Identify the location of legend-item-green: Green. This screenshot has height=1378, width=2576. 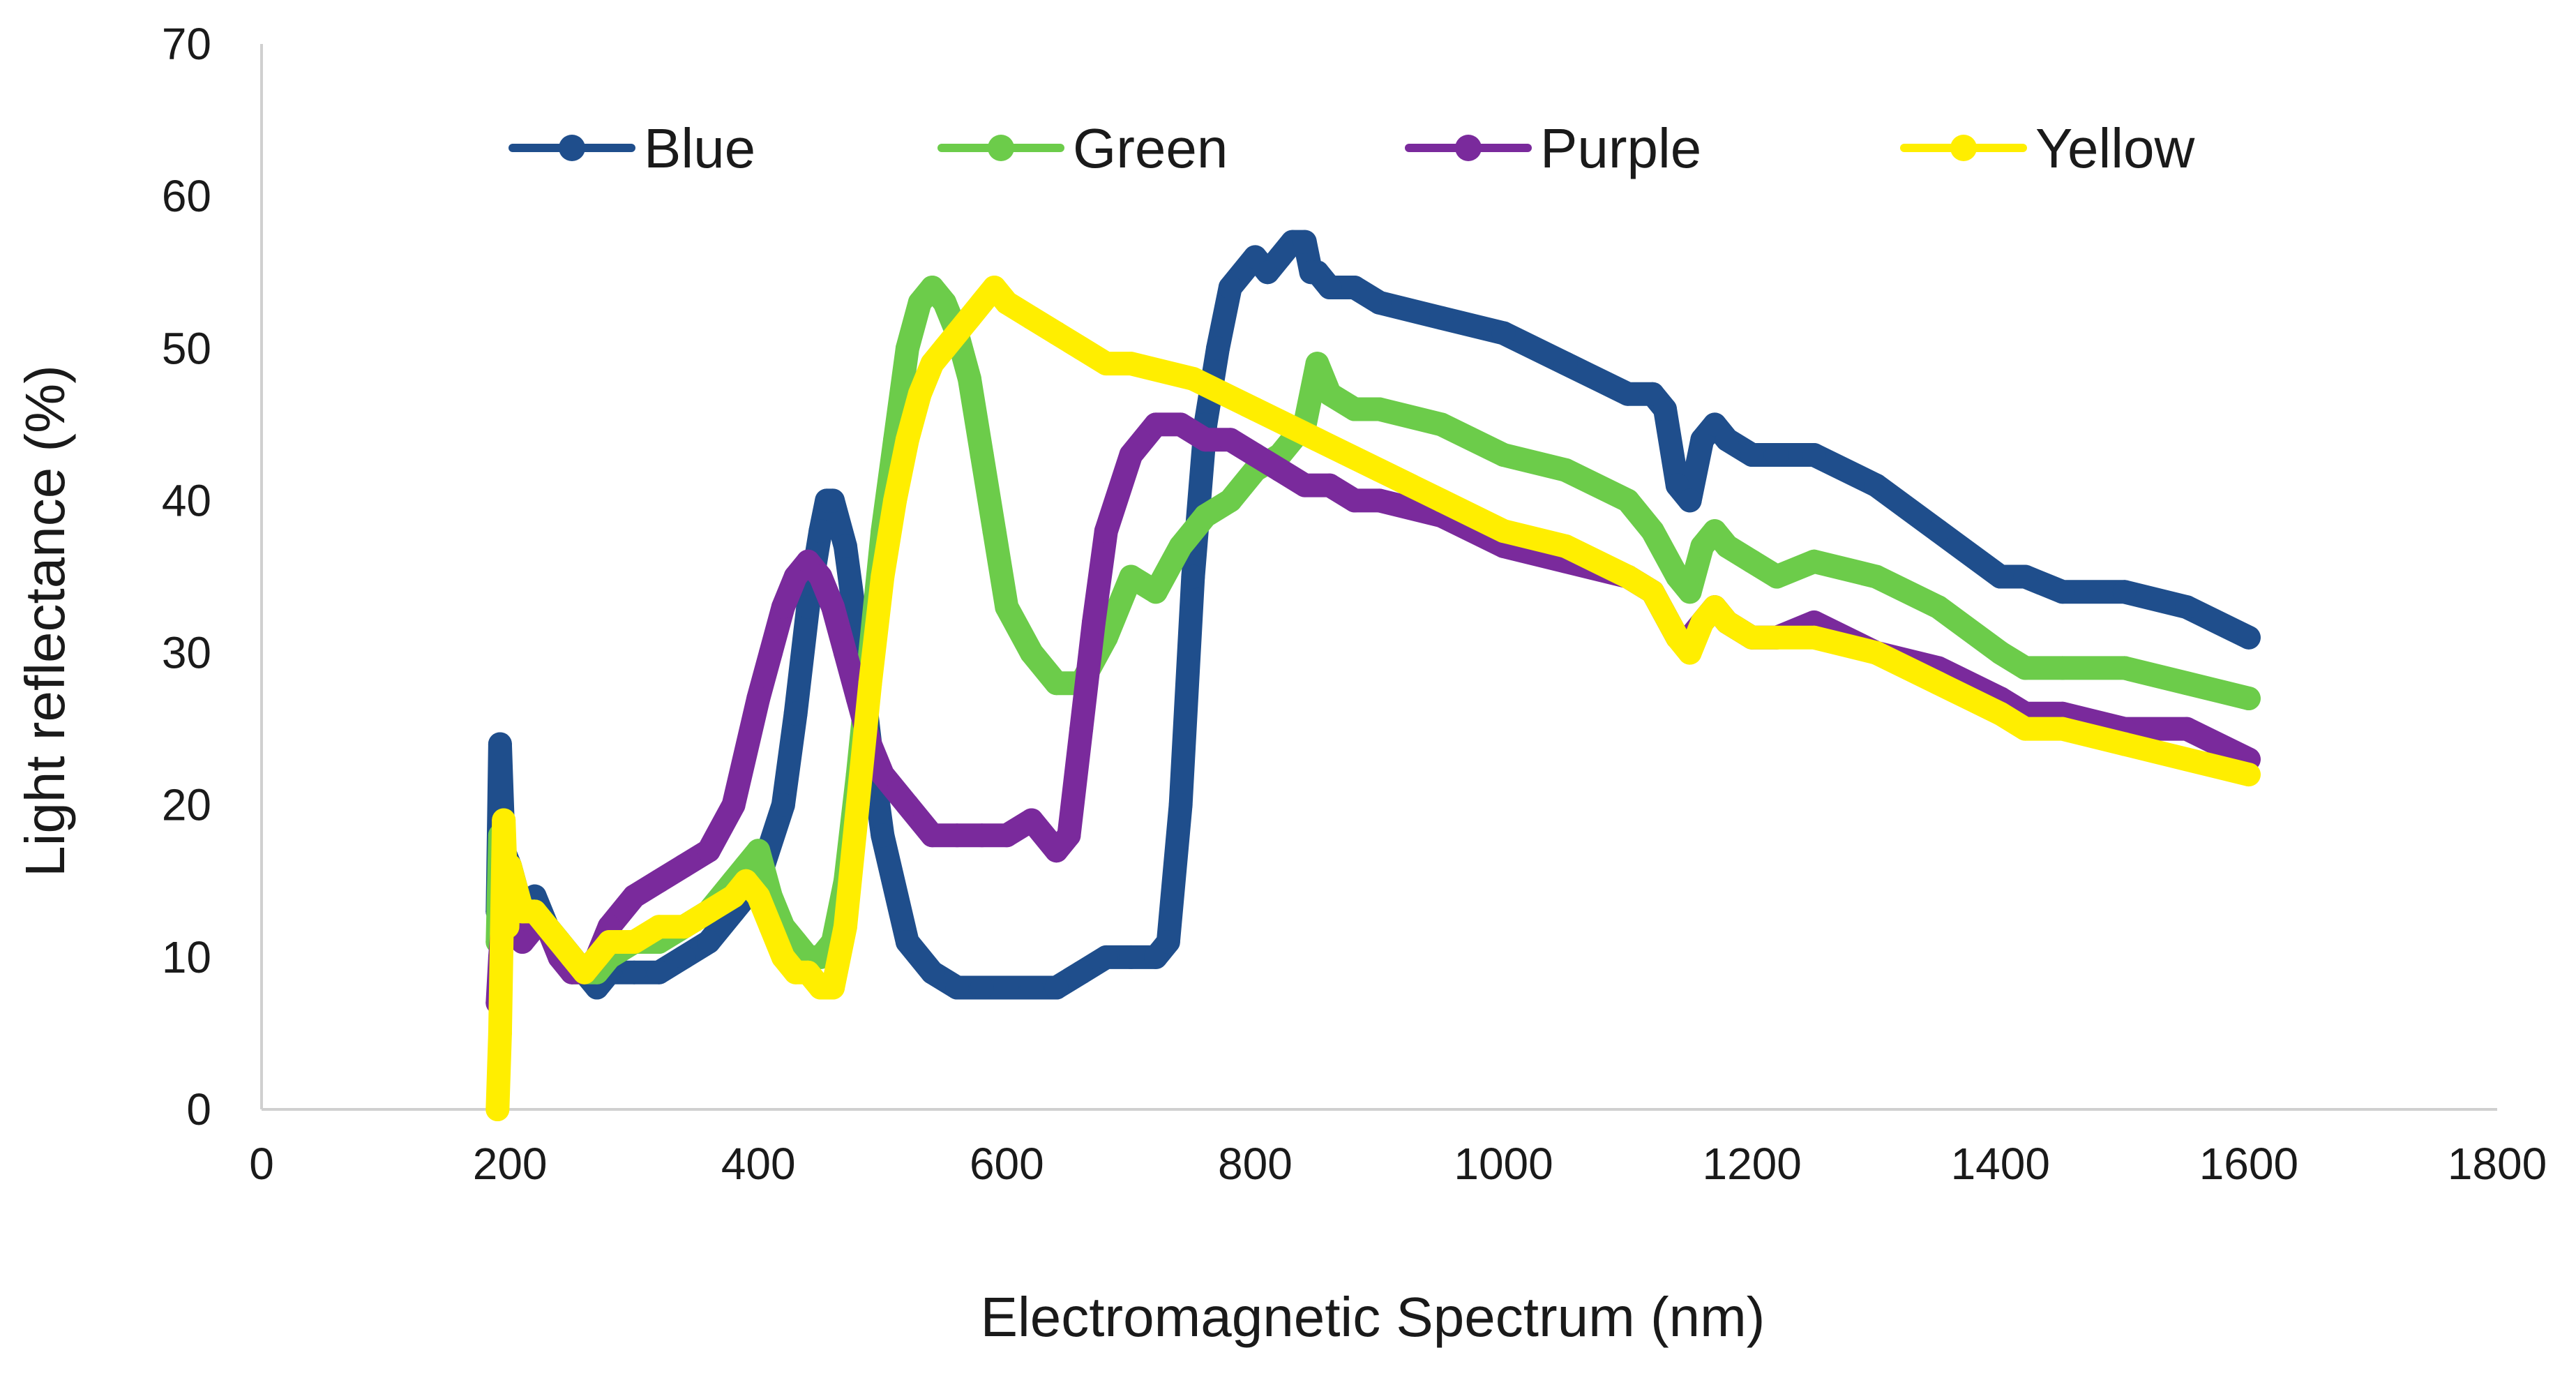
(1082, 148).